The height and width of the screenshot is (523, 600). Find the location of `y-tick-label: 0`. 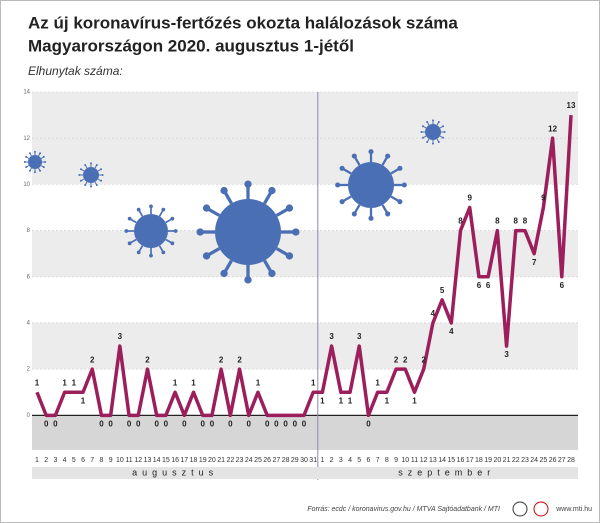

y-tick-label: 0 is located at coordinates (29, 416).